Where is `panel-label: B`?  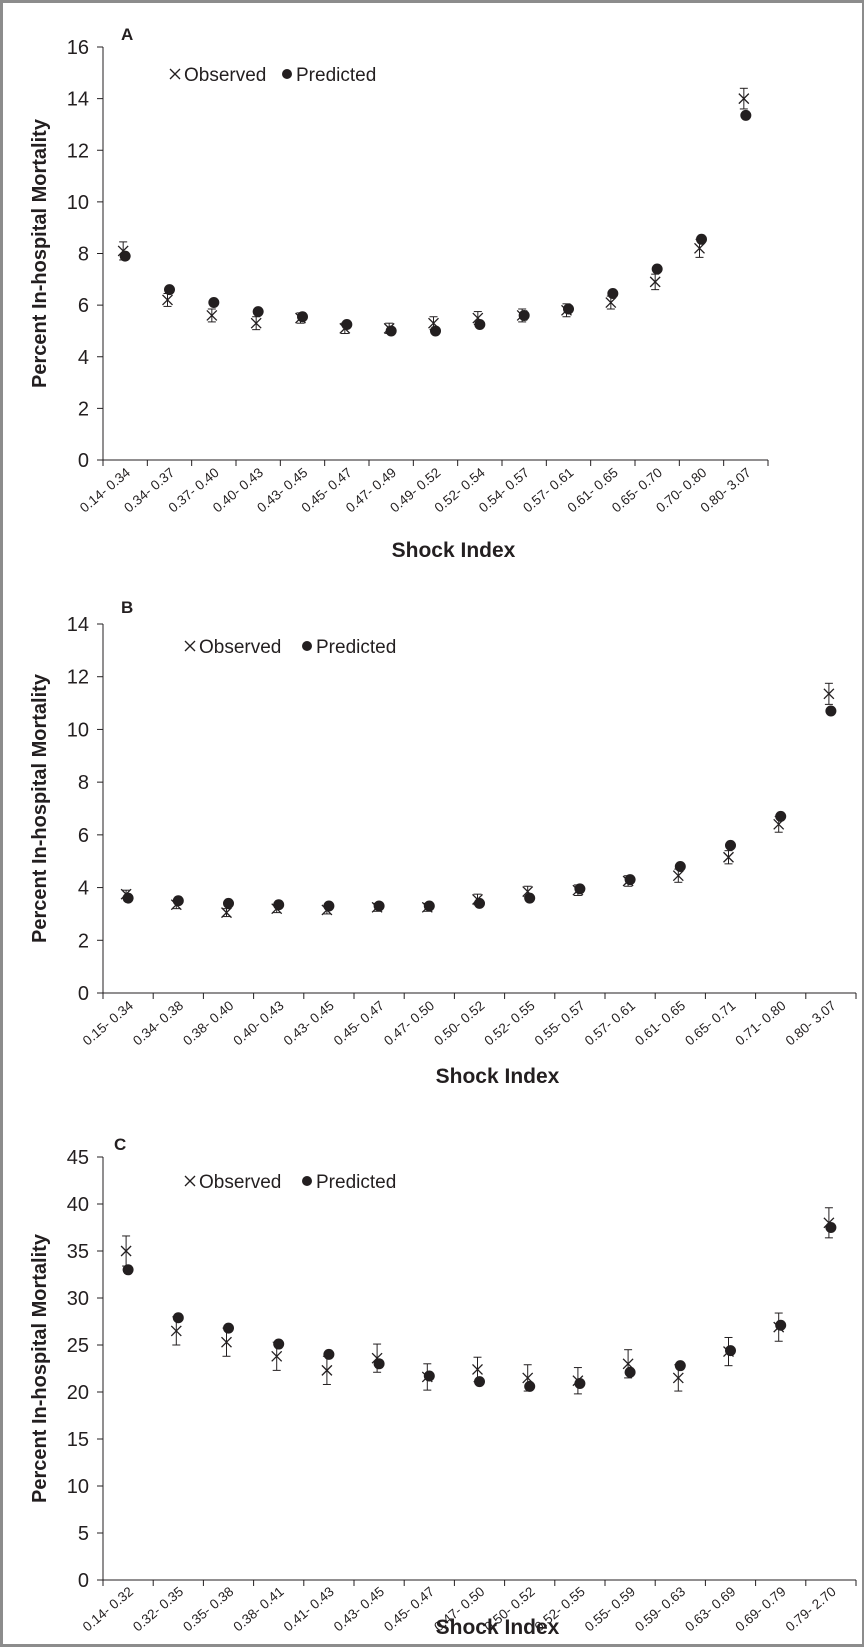
panel-label: B is located at coordinates (127, 607).